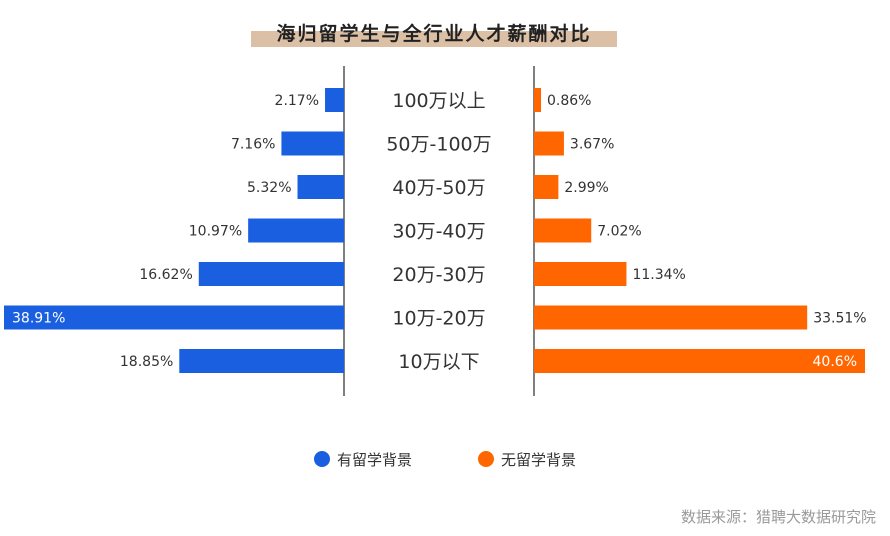  Describe the element at coordinates (253, 145) in the screenshot. I see `data-label-overseas-1: 7.16%` at that location.